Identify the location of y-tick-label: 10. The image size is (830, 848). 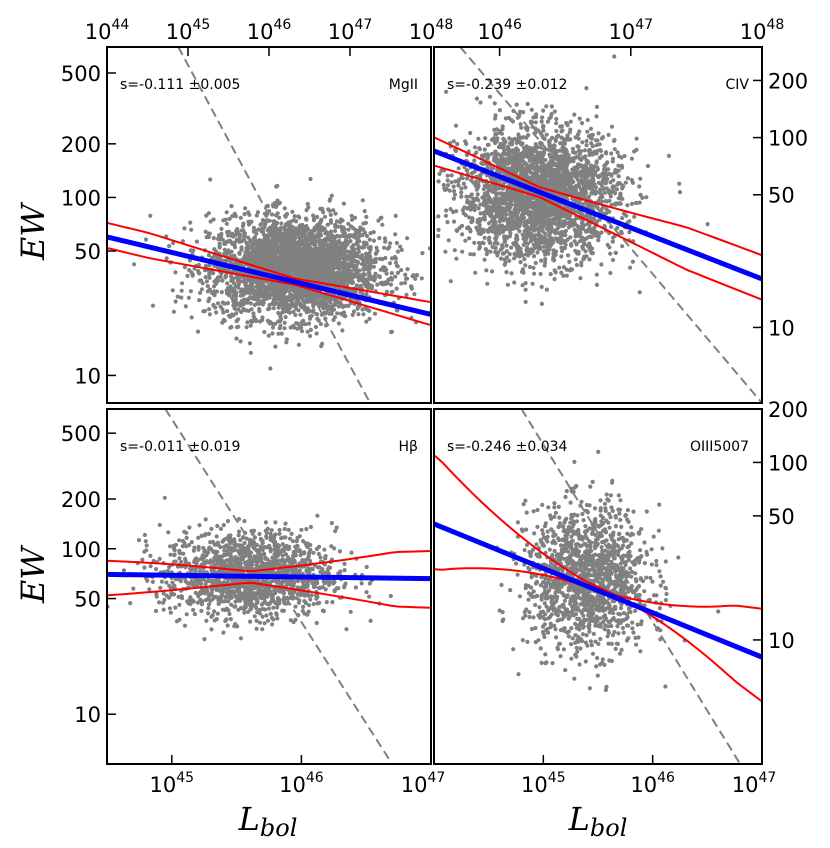
(87, 376).